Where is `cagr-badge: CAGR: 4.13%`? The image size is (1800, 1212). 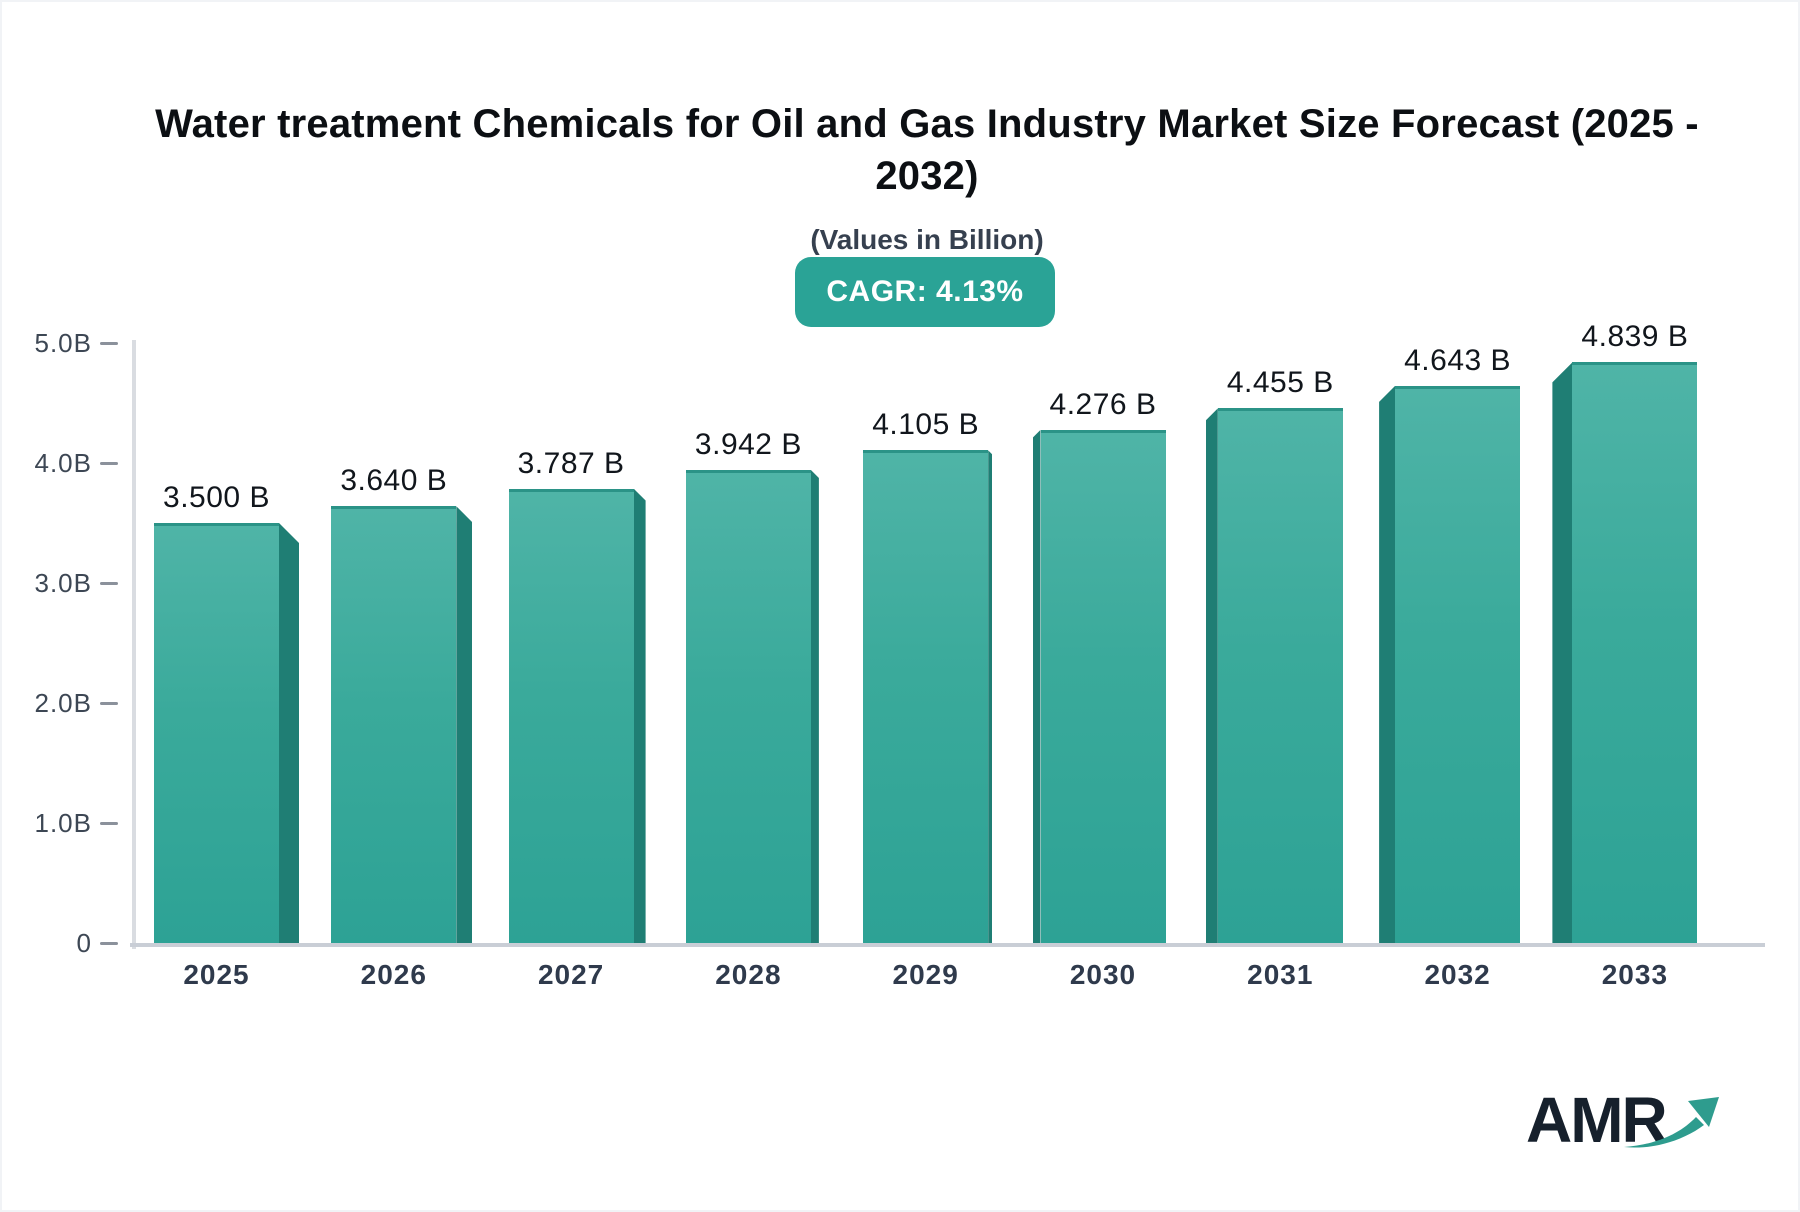 cagr-badge: CAGR: 4.13% is located at coordinates (925, 292).